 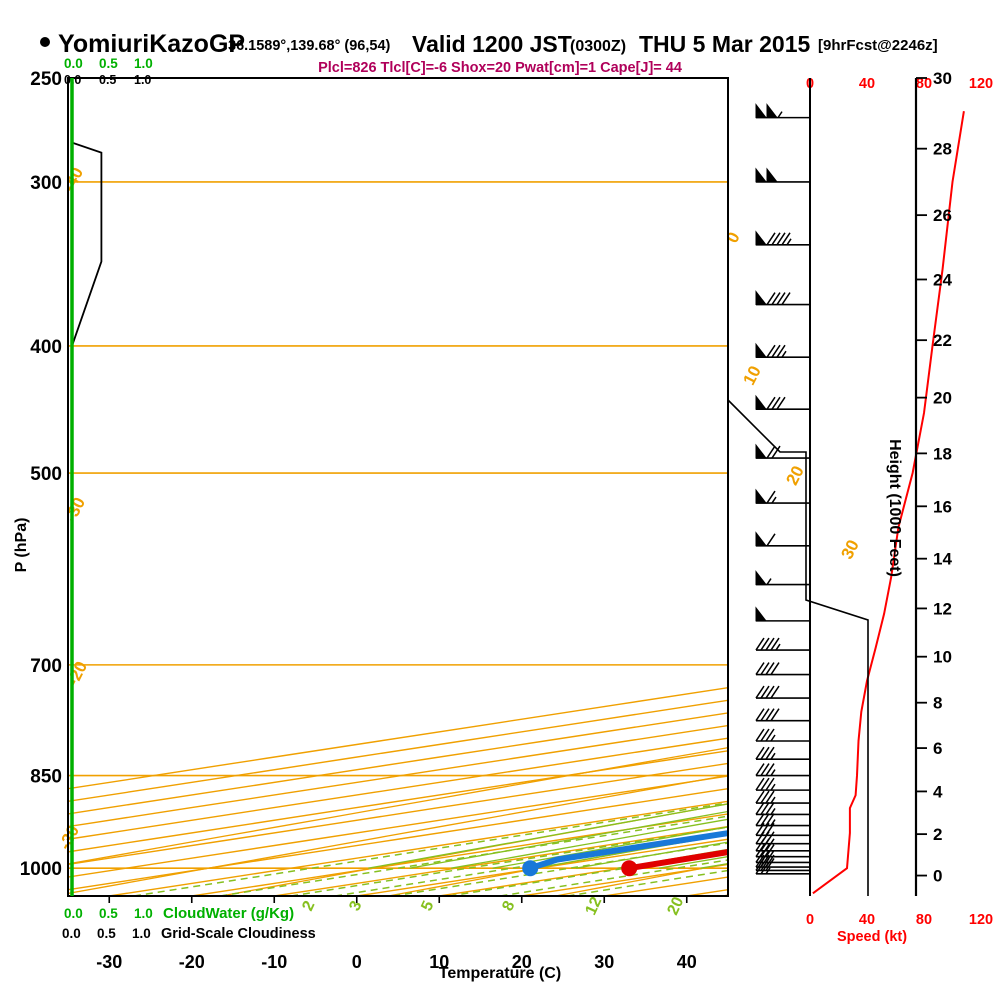 I want to click on height-tick-label-30: 30, so click(x=942, y=78).